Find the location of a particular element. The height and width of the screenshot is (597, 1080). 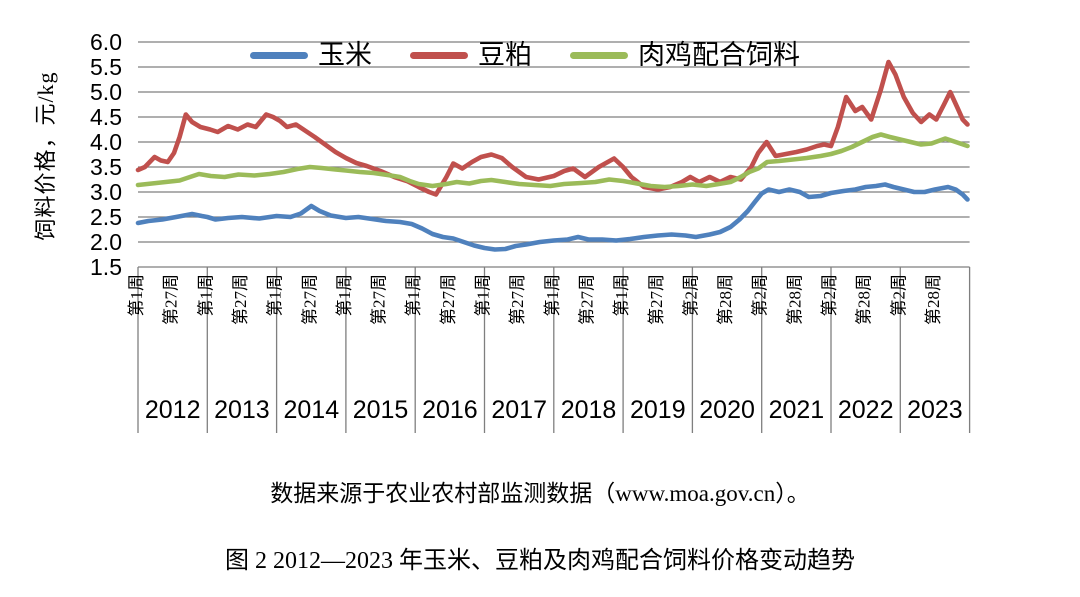

chart-legend: 玉米 豆粕 肉鸡配合饲料 is located at coordinates (525, 55).